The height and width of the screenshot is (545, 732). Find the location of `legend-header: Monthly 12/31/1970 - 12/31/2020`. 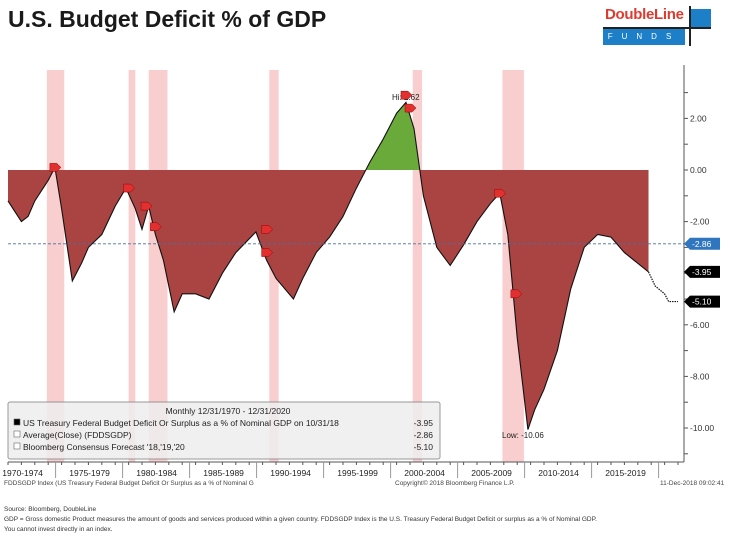

legend-header: Monthly 12/31/1970 - 12/31/2020 is located at coordinates (228, 411).